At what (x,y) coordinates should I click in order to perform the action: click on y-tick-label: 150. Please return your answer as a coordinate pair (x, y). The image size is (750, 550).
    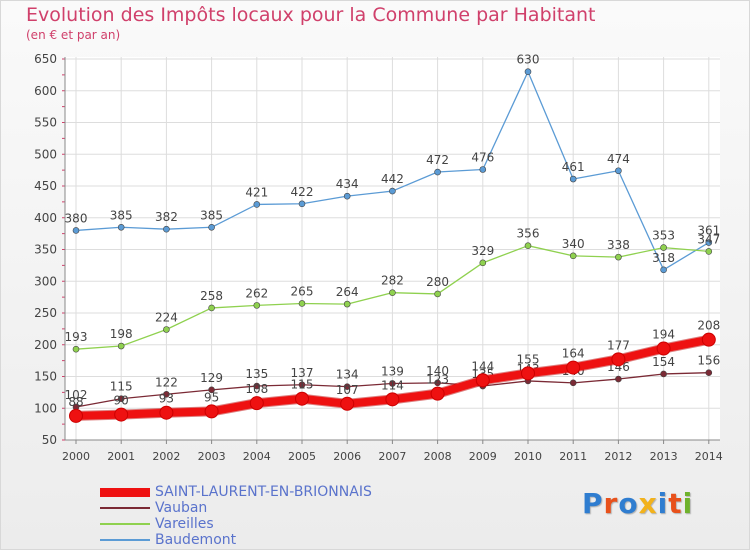
    Looking at the image, I should click on (45, 377).